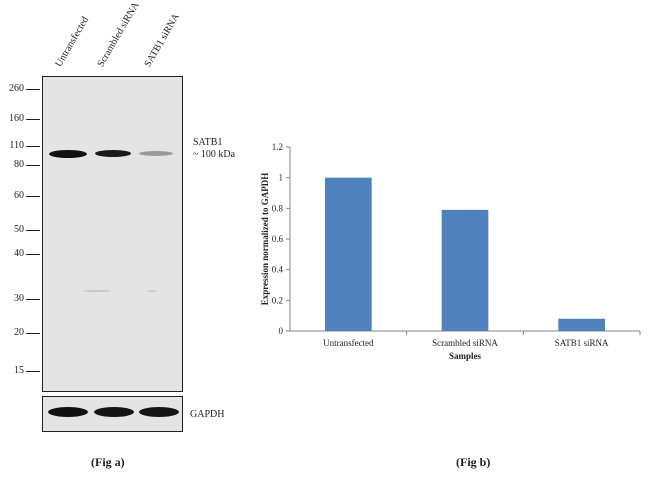 This screenshot has height=477, width=650. What do you see at coordinates (214, 154) in the screenshot?
I see `target-size-label: ~ 100 kDa` at bounding box center [214, 154].